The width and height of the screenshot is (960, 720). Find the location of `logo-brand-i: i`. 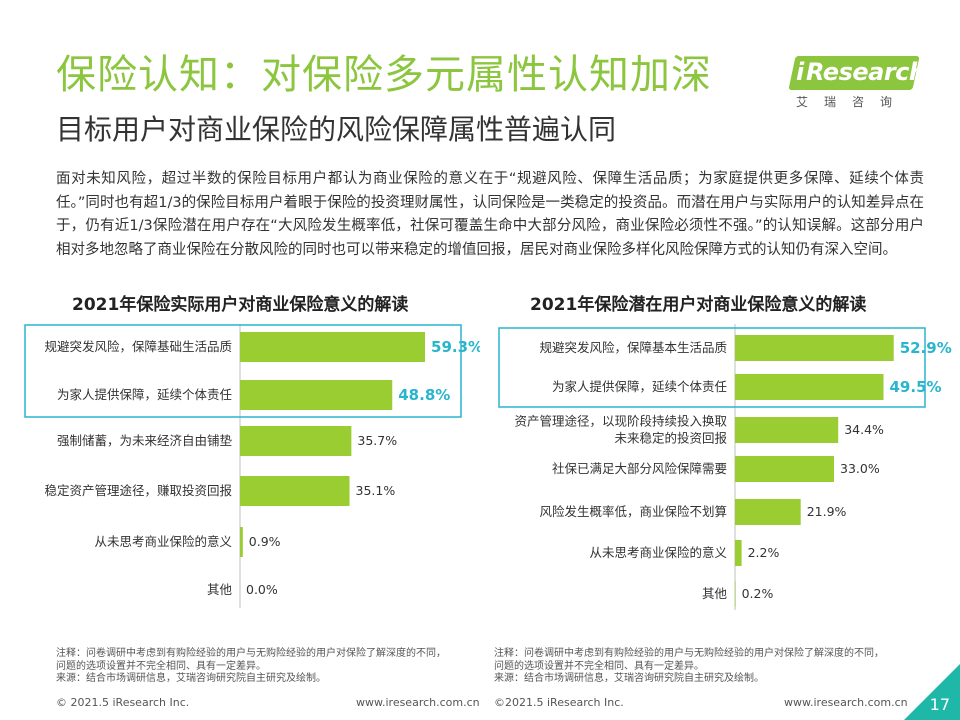

logo-brand-i: i is located at coordinates (800, 72).